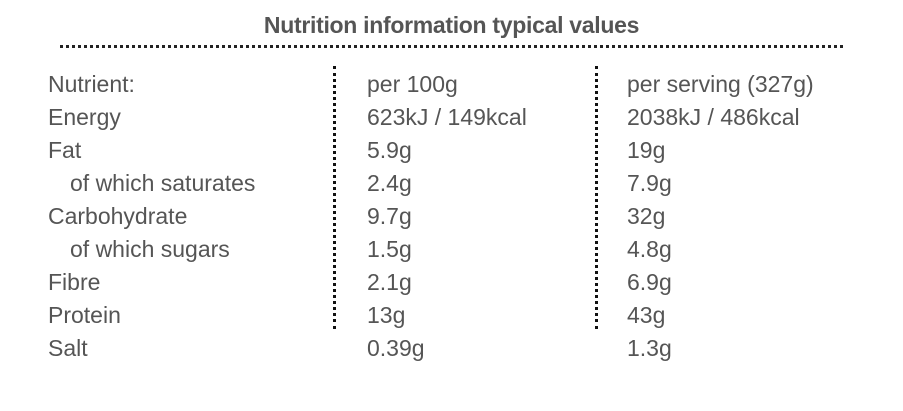  I want to click on value-per-serving: 19g, so click(646, 150).